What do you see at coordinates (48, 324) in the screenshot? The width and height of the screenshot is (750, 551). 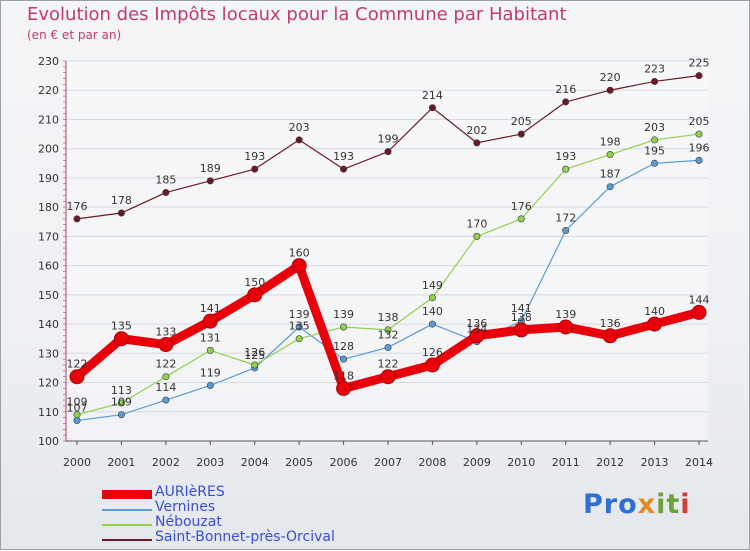 I see `y-tick-label: 140` at bounding box center [48, 324].